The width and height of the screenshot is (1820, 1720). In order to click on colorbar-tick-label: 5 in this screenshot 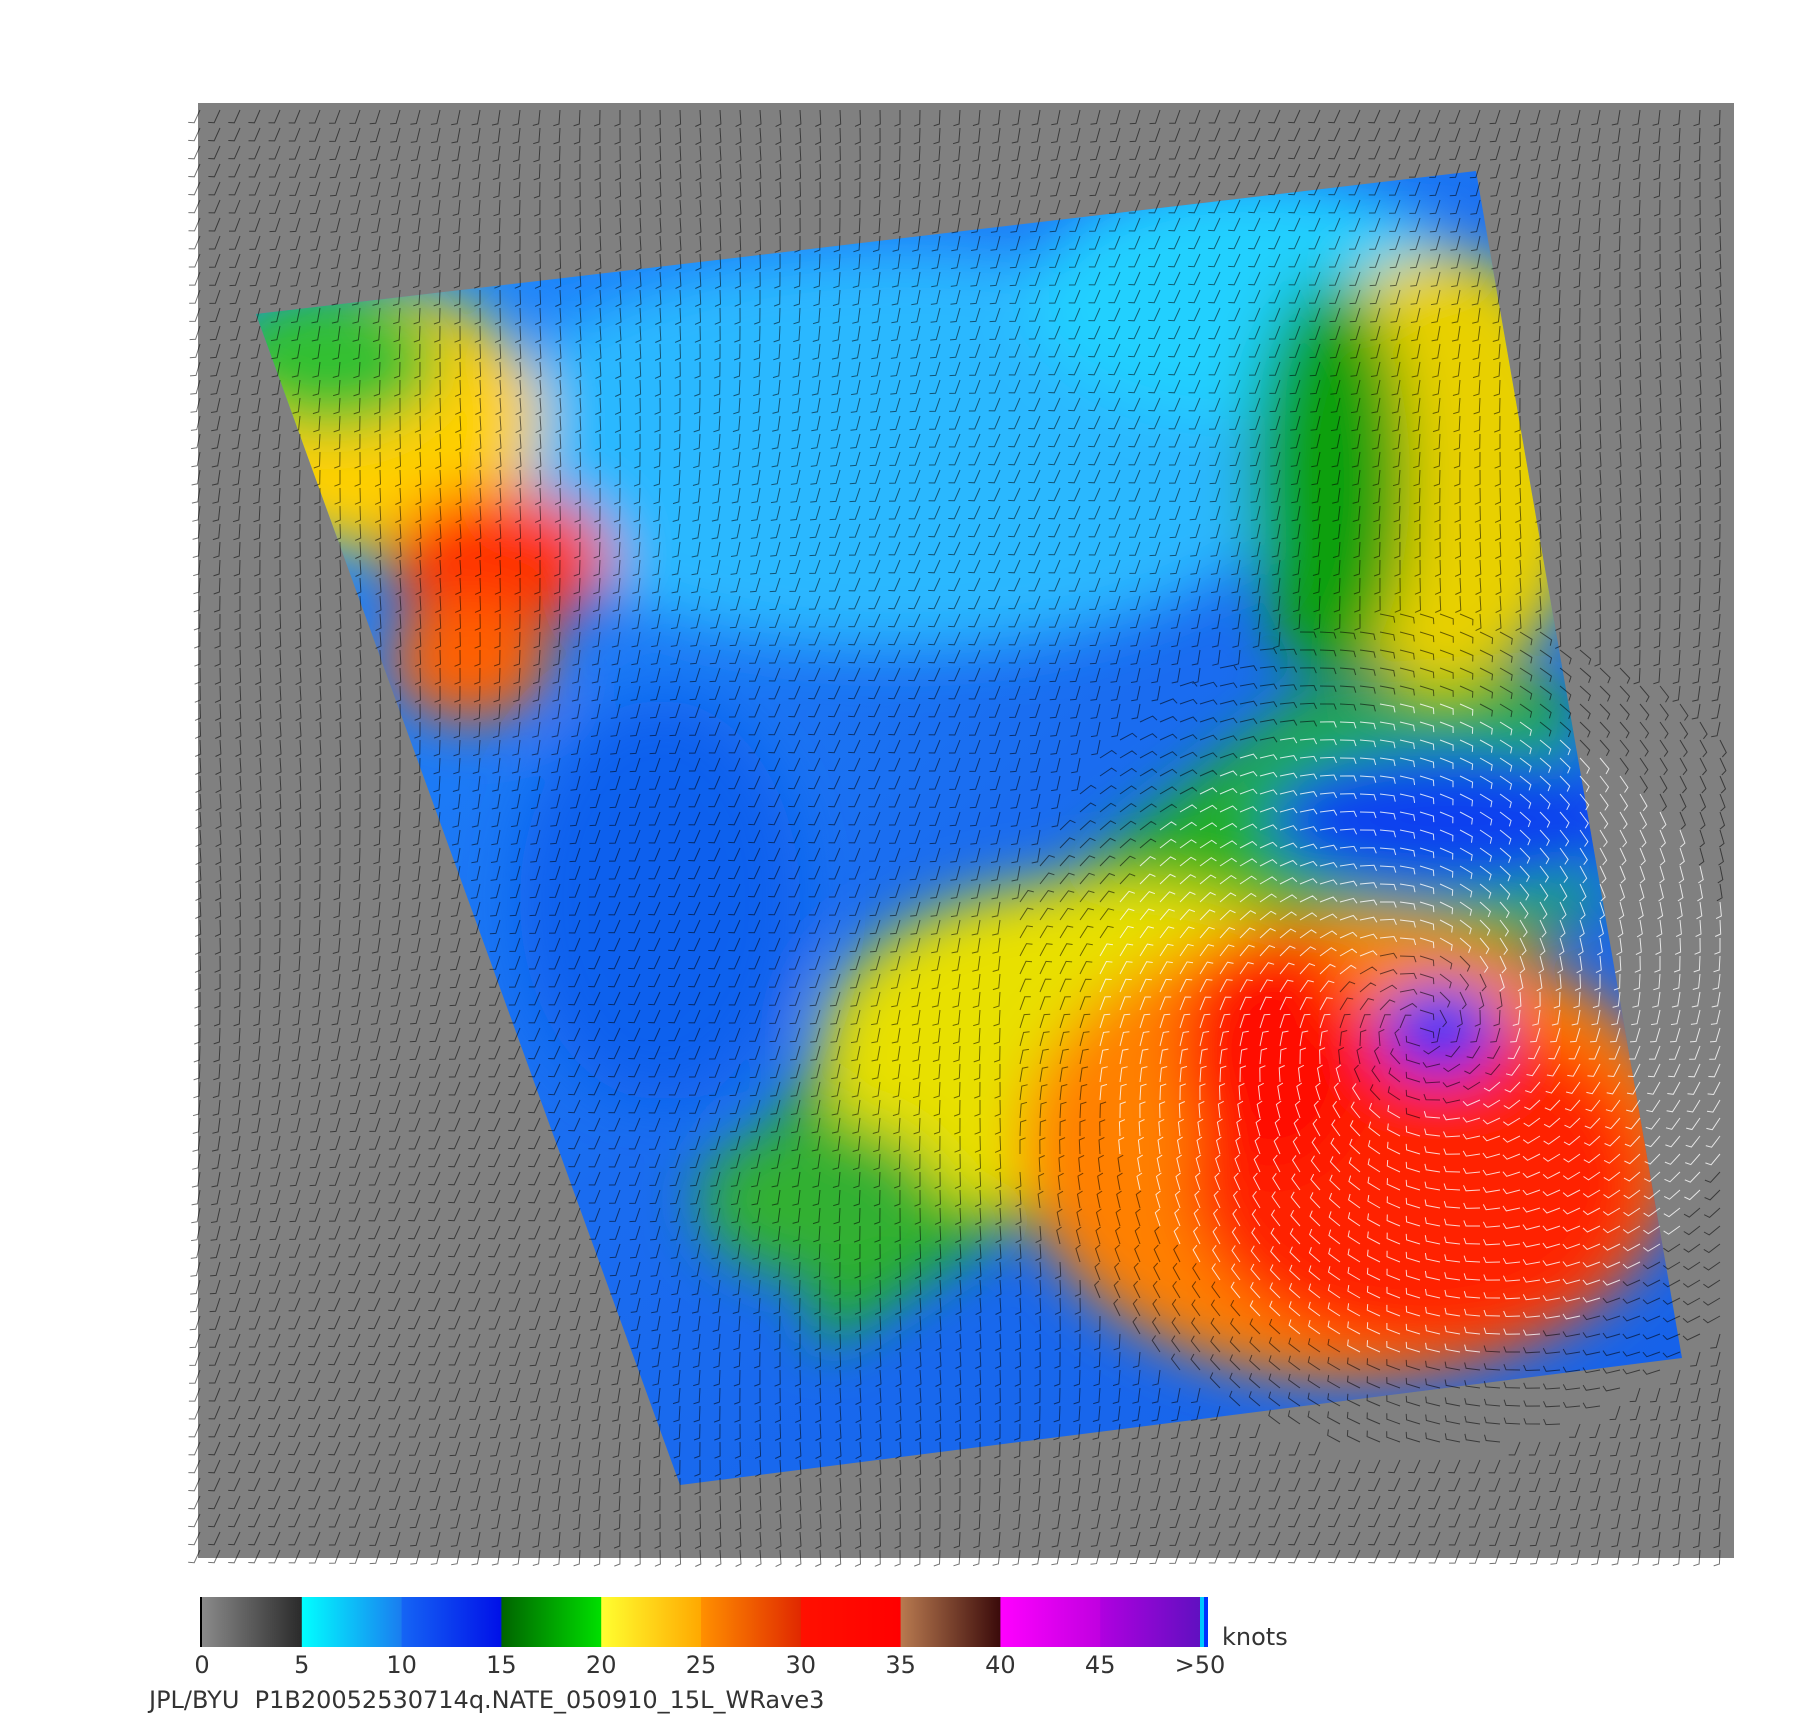, I will do `click(301, 1665)`.